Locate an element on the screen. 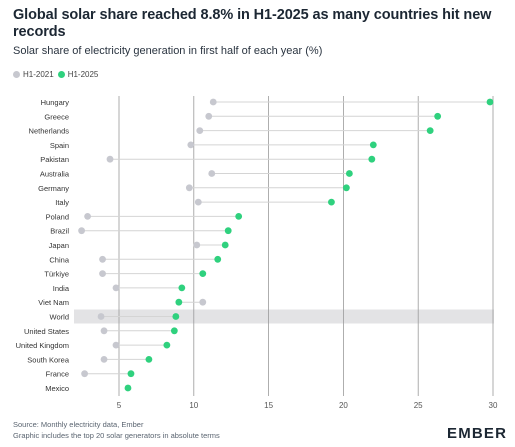  category-label-greece: Greece is located at coordinates (56, 116).